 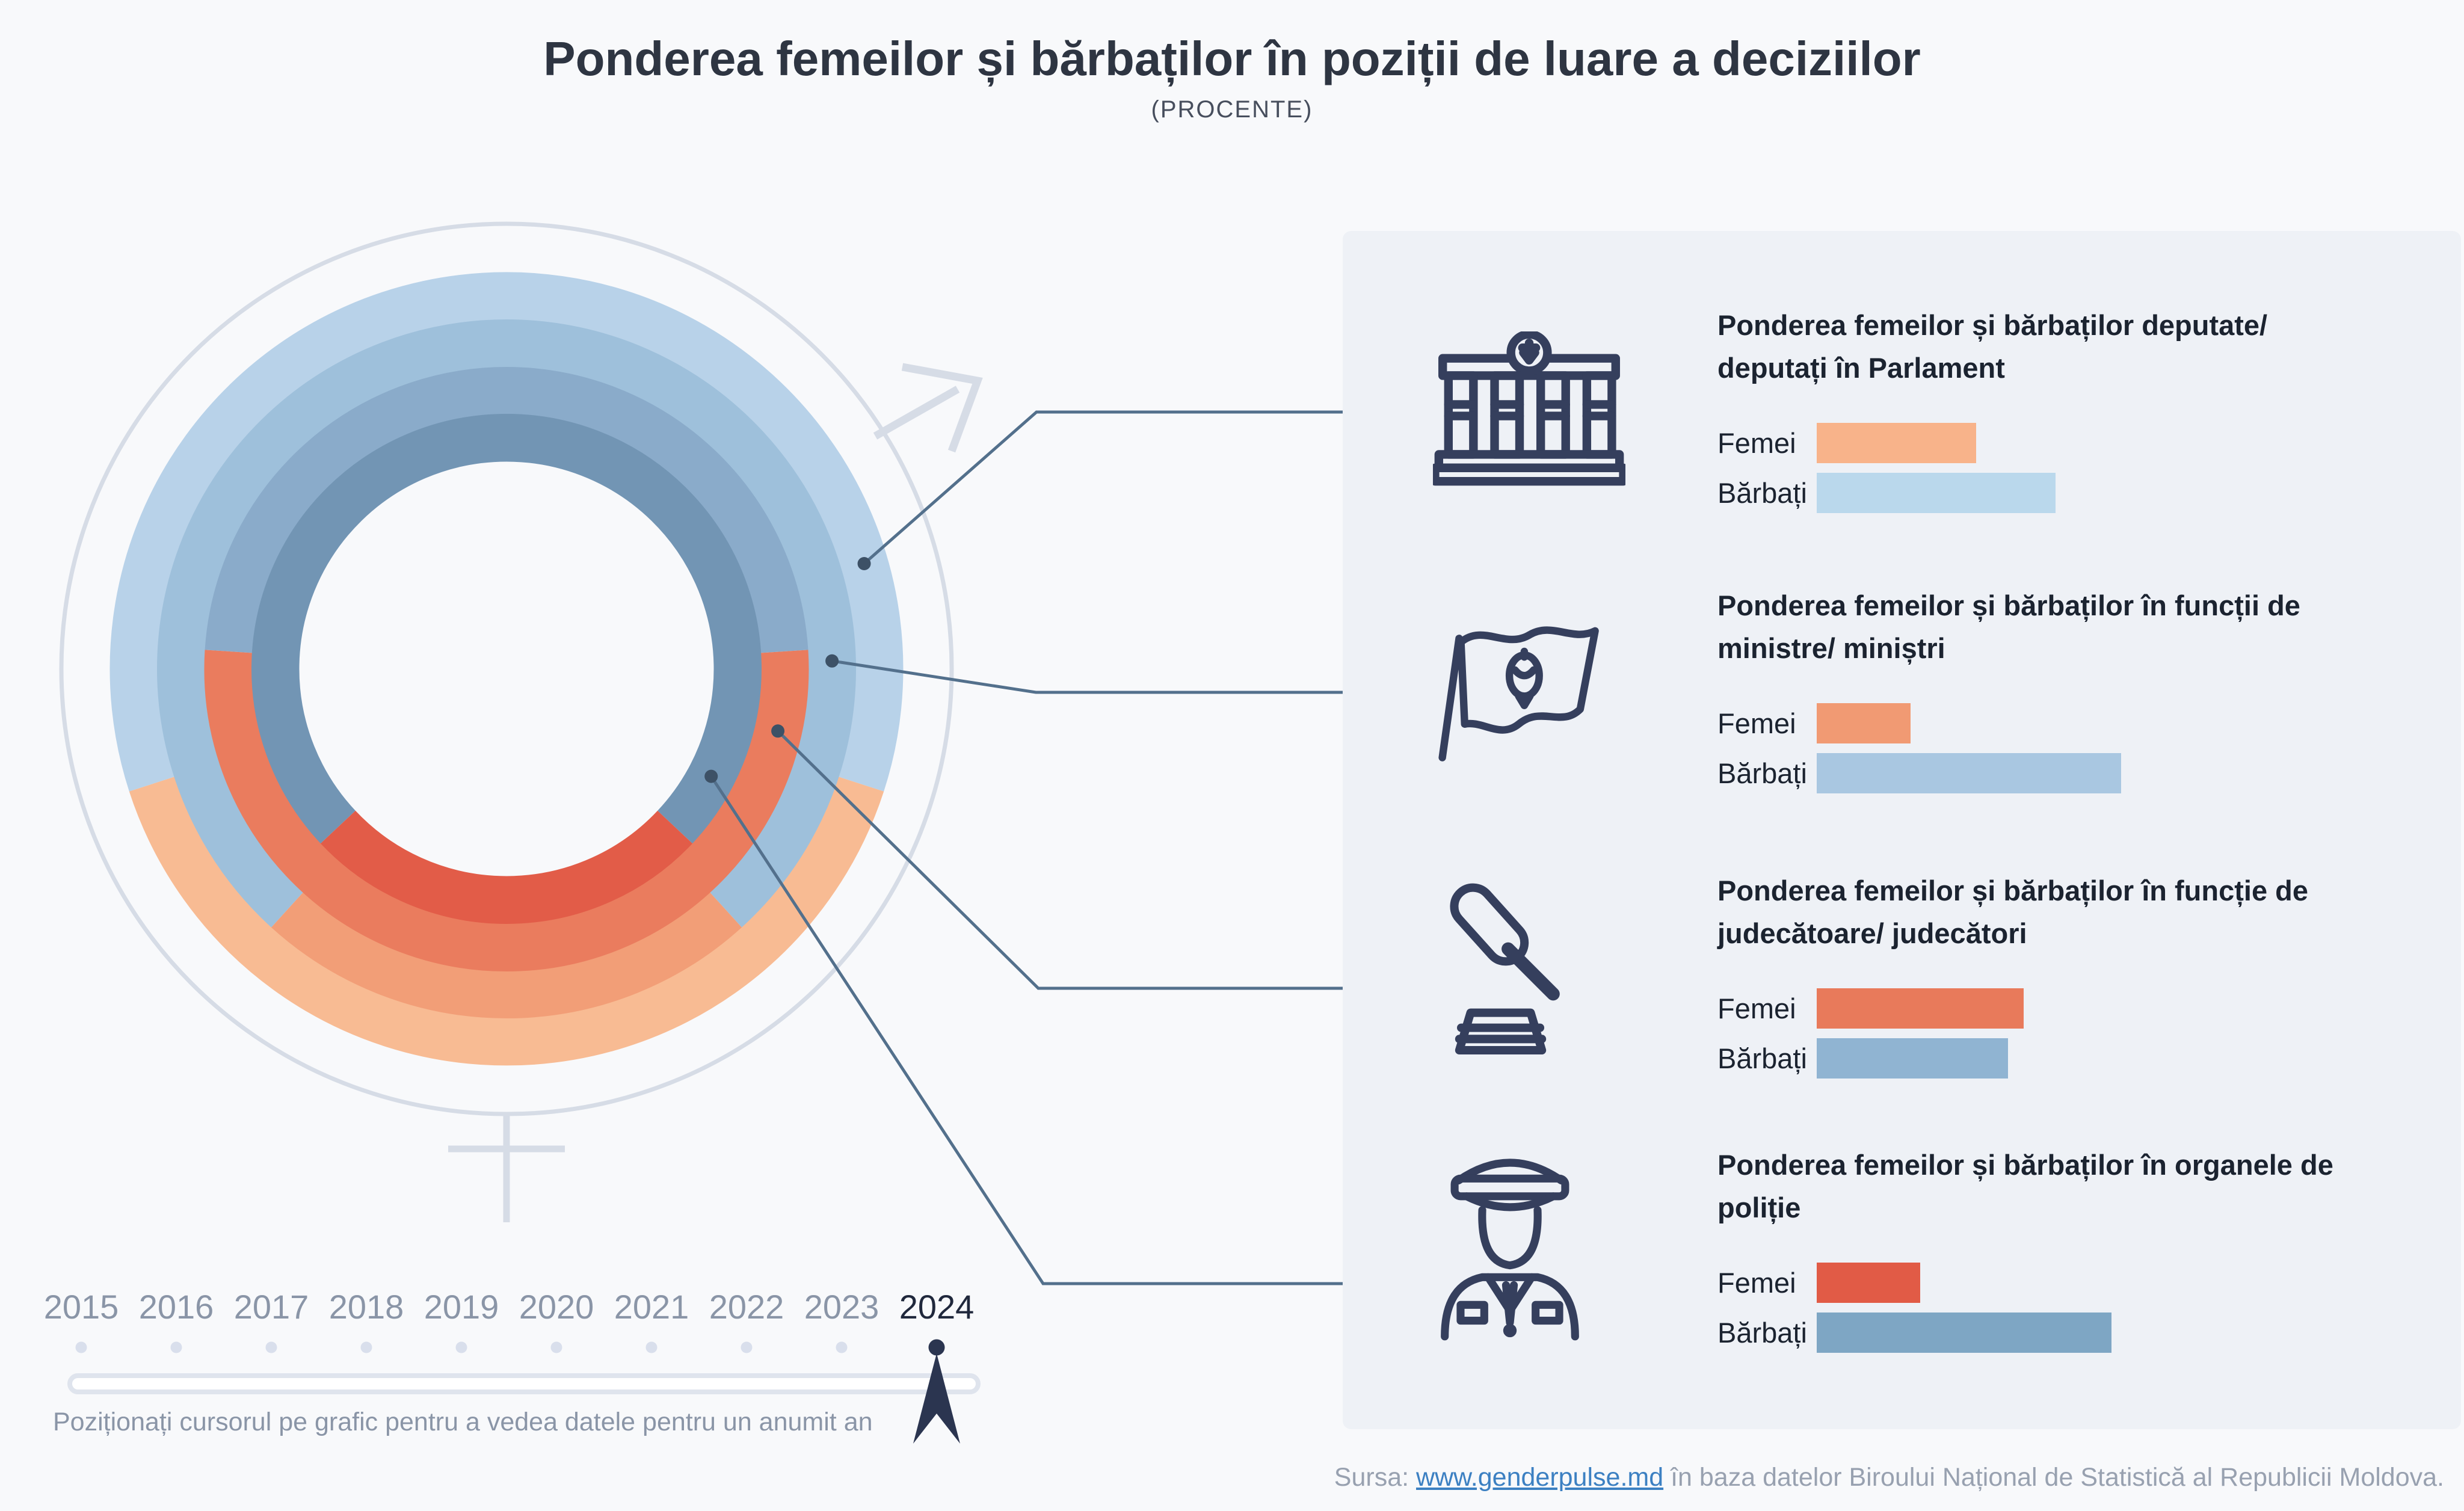 I want to click on year-label-2017: 2017, so click(x=271, y=1307).